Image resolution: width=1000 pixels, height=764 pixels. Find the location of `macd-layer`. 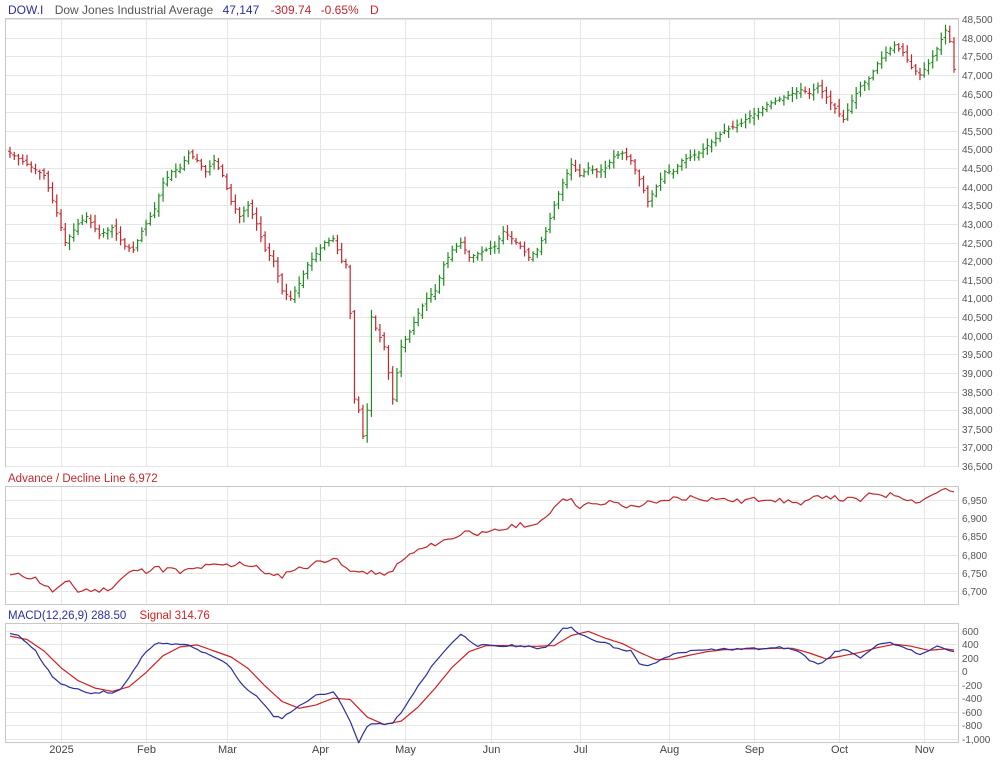

macd-layer is located at coordinates (482, 685).